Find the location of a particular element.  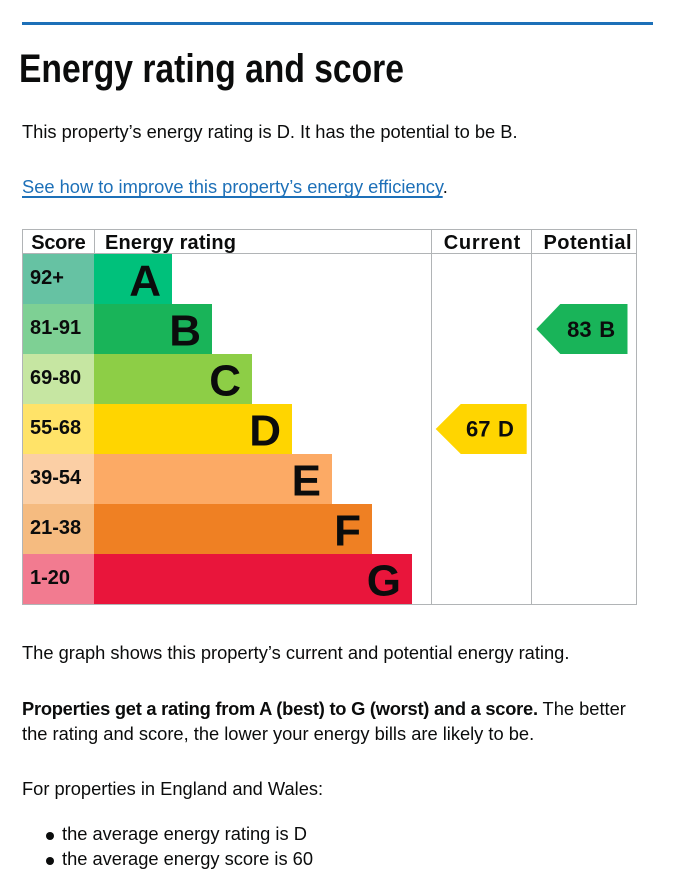

svg-text: Current is located at coordinates (482, 243).